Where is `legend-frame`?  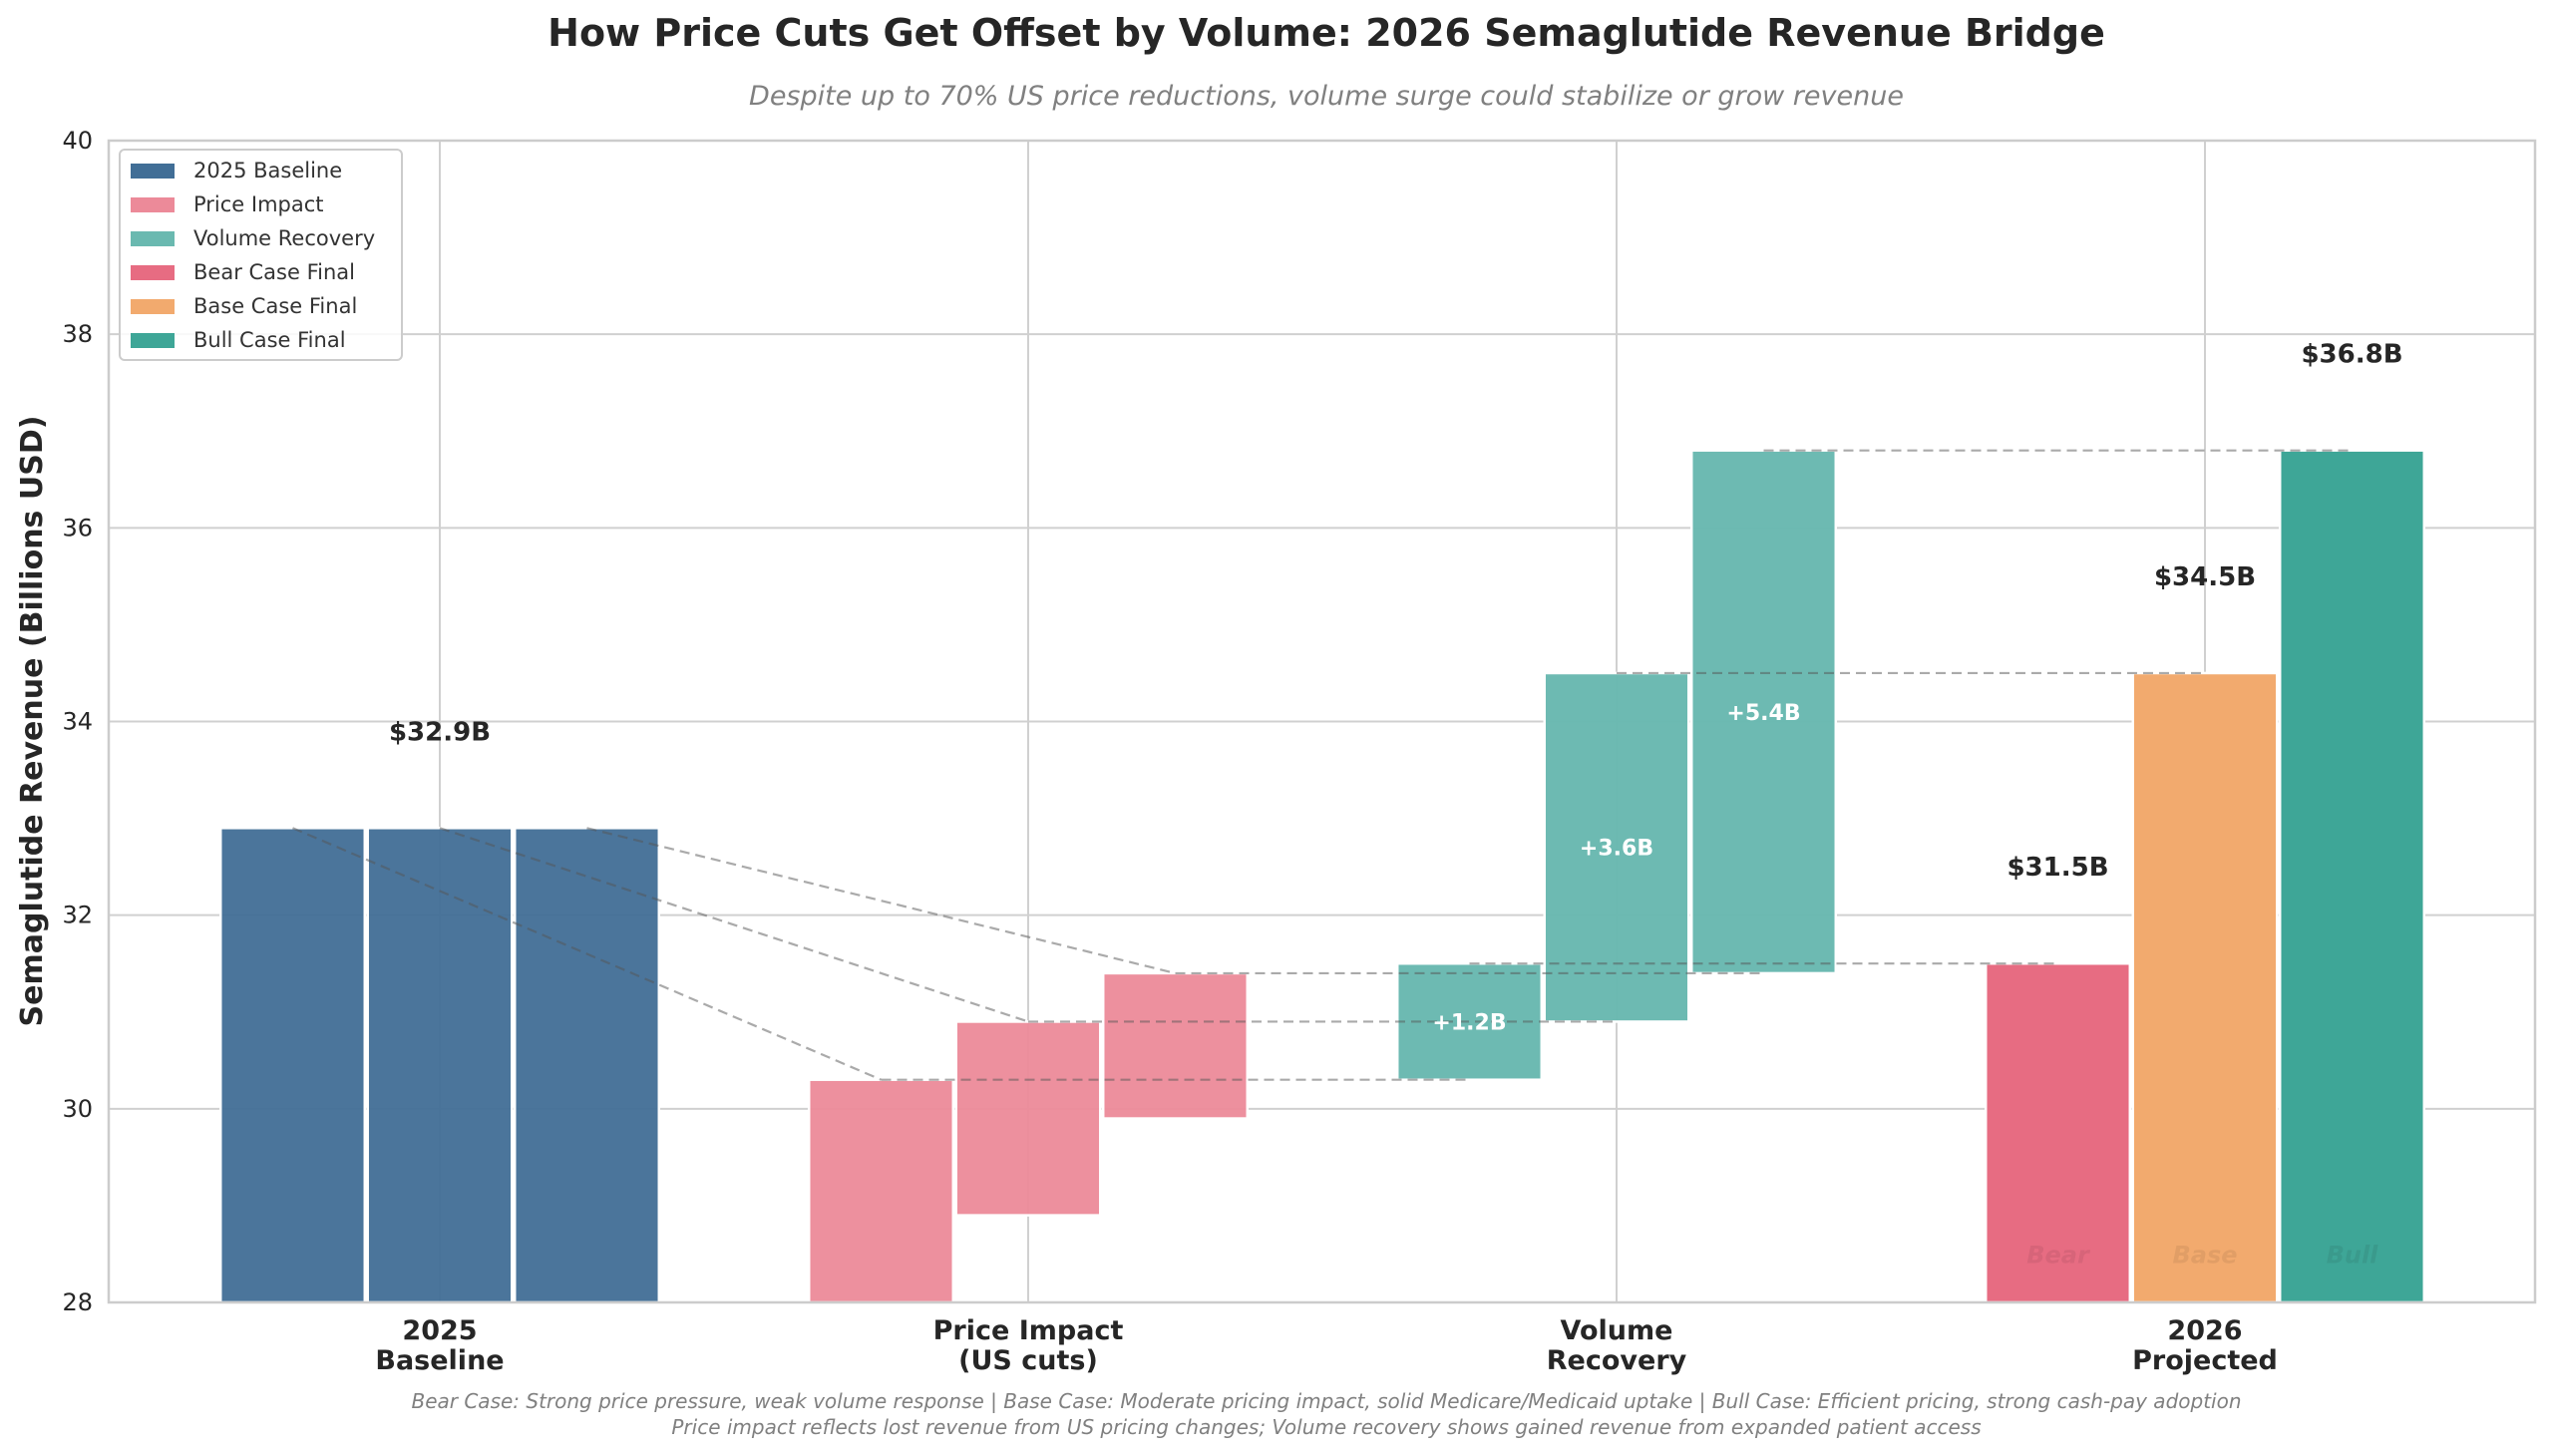
legend-frame is located at coordinates (261, 255).